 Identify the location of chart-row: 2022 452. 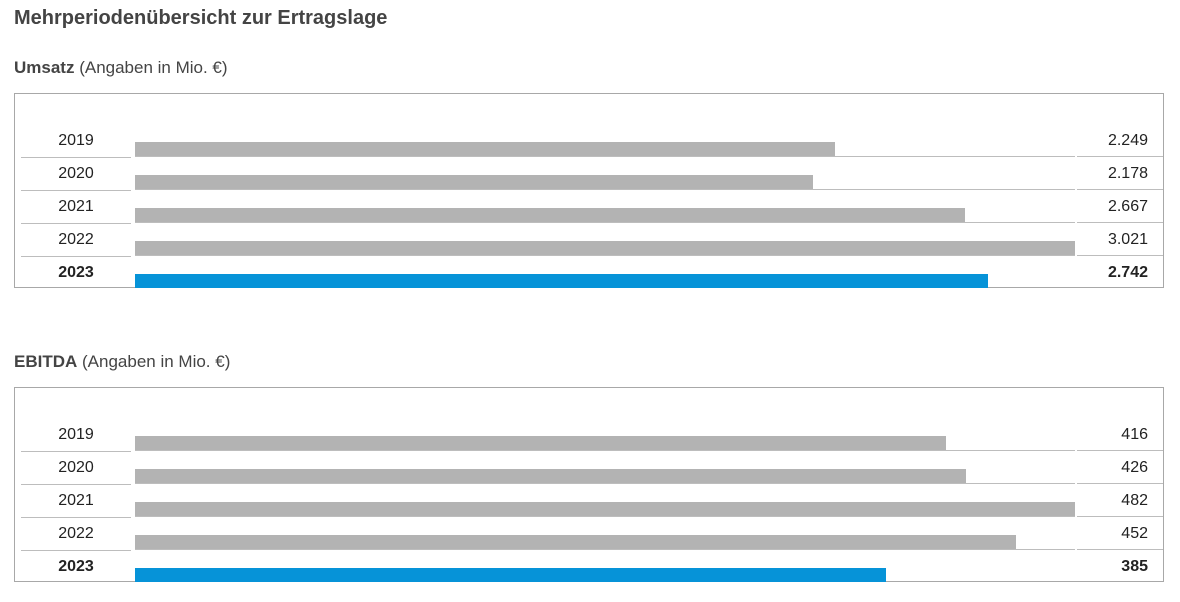
(589, 534).